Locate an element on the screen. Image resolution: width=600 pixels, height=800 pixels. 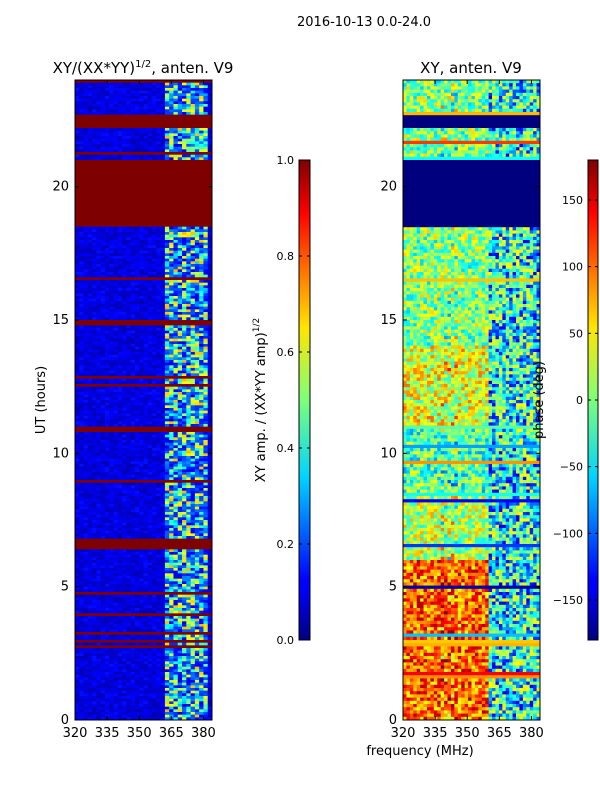
heatmap-row-flagged is located at coordinates (143, 207).